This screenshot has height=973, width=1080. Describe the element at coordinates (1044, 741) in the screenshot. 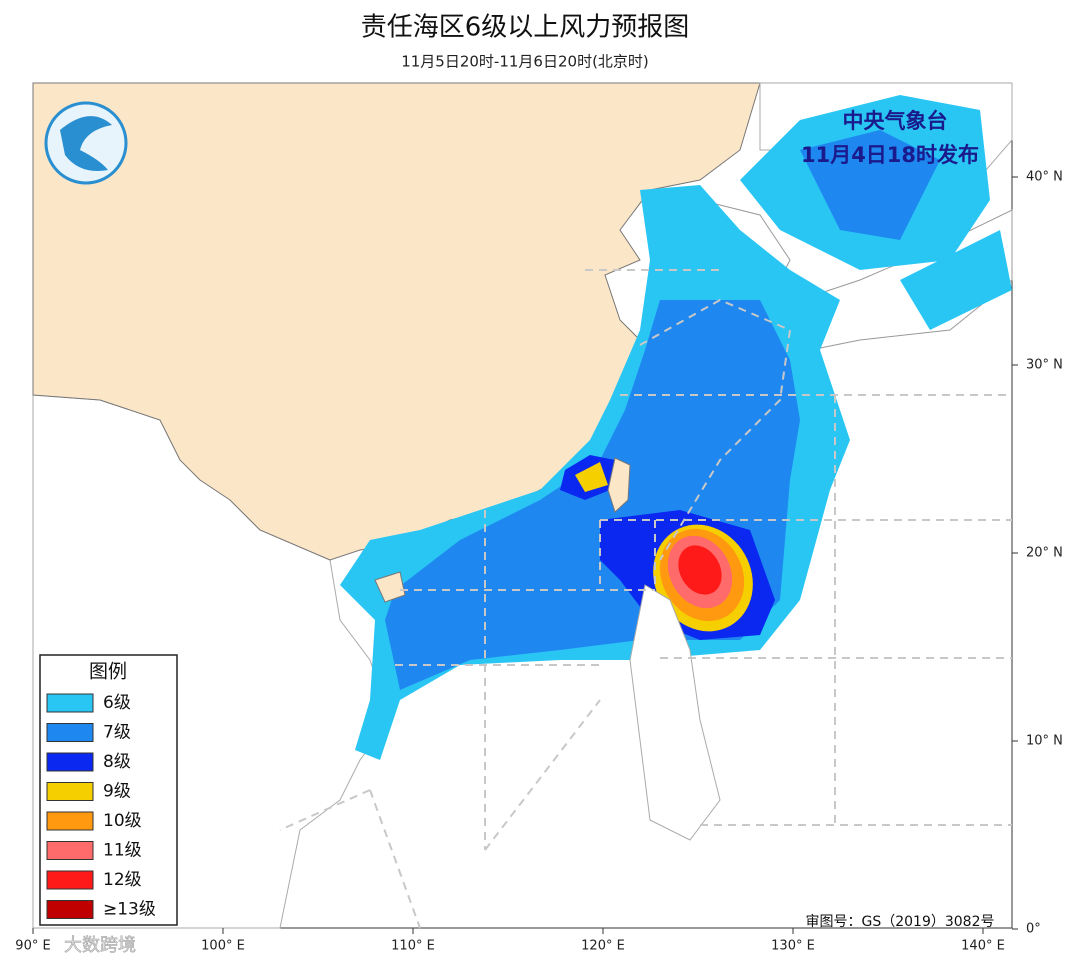

I see `lat-label: 10° N` at that location.